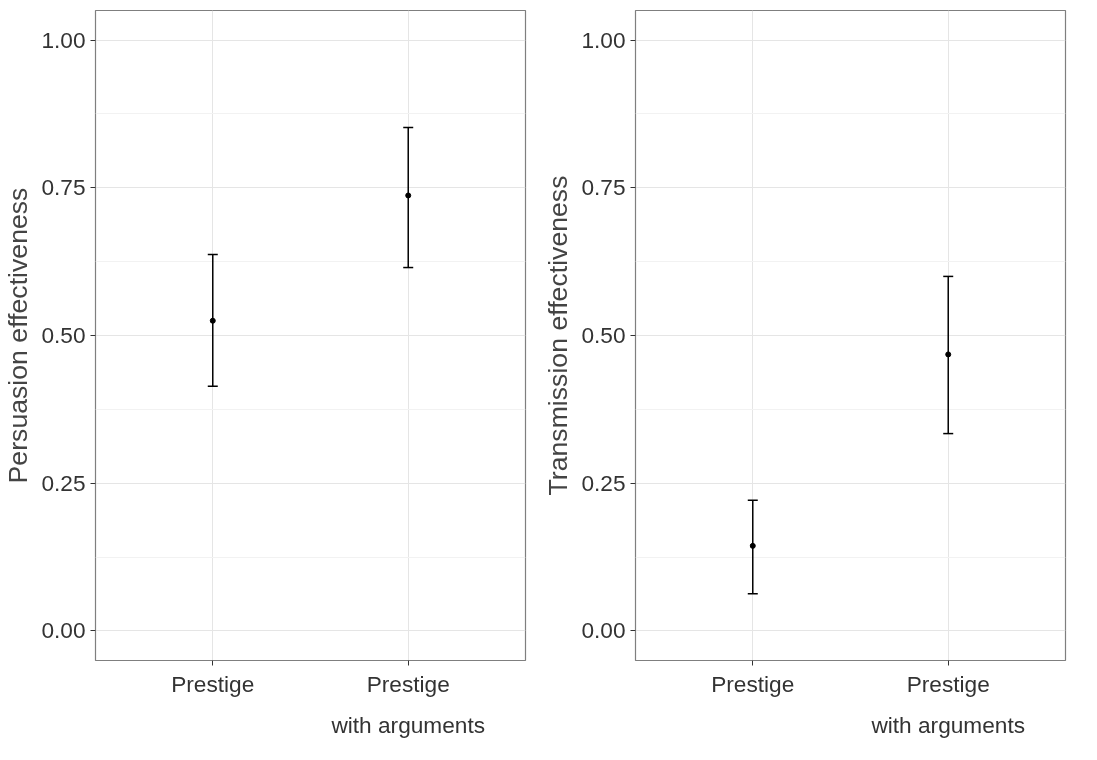 This screenshot has width=1097, height=760. Describe the element at coordinates (18, 335) in the screenshot. I see `y-axis-title: Persuasion effectiveness` at that location.